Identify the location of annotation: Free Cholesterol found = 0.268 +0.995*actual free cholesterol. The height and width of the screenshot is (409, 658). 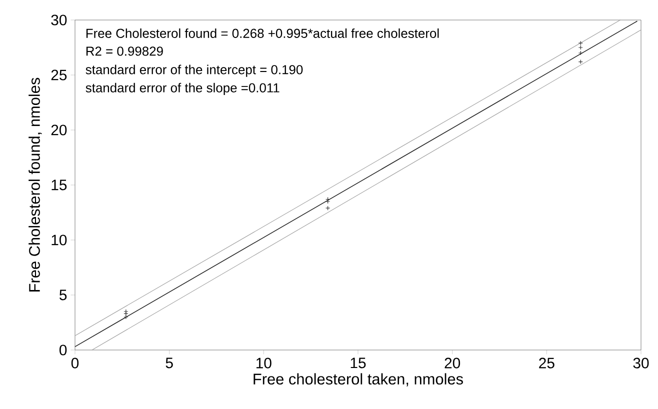
(262, 33).